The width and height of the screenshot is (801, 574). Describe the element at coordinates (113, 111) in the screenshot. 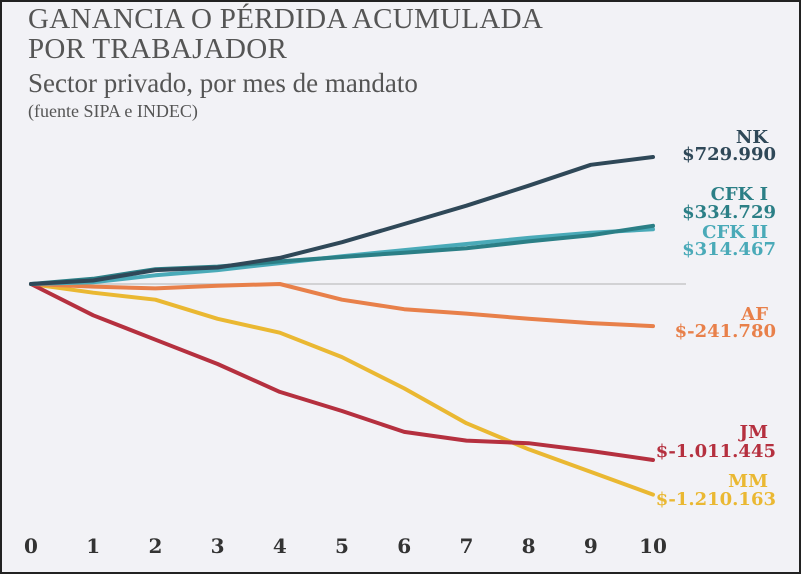

I see `chart-source: (fuente SIPA e INDEC)` at that location.